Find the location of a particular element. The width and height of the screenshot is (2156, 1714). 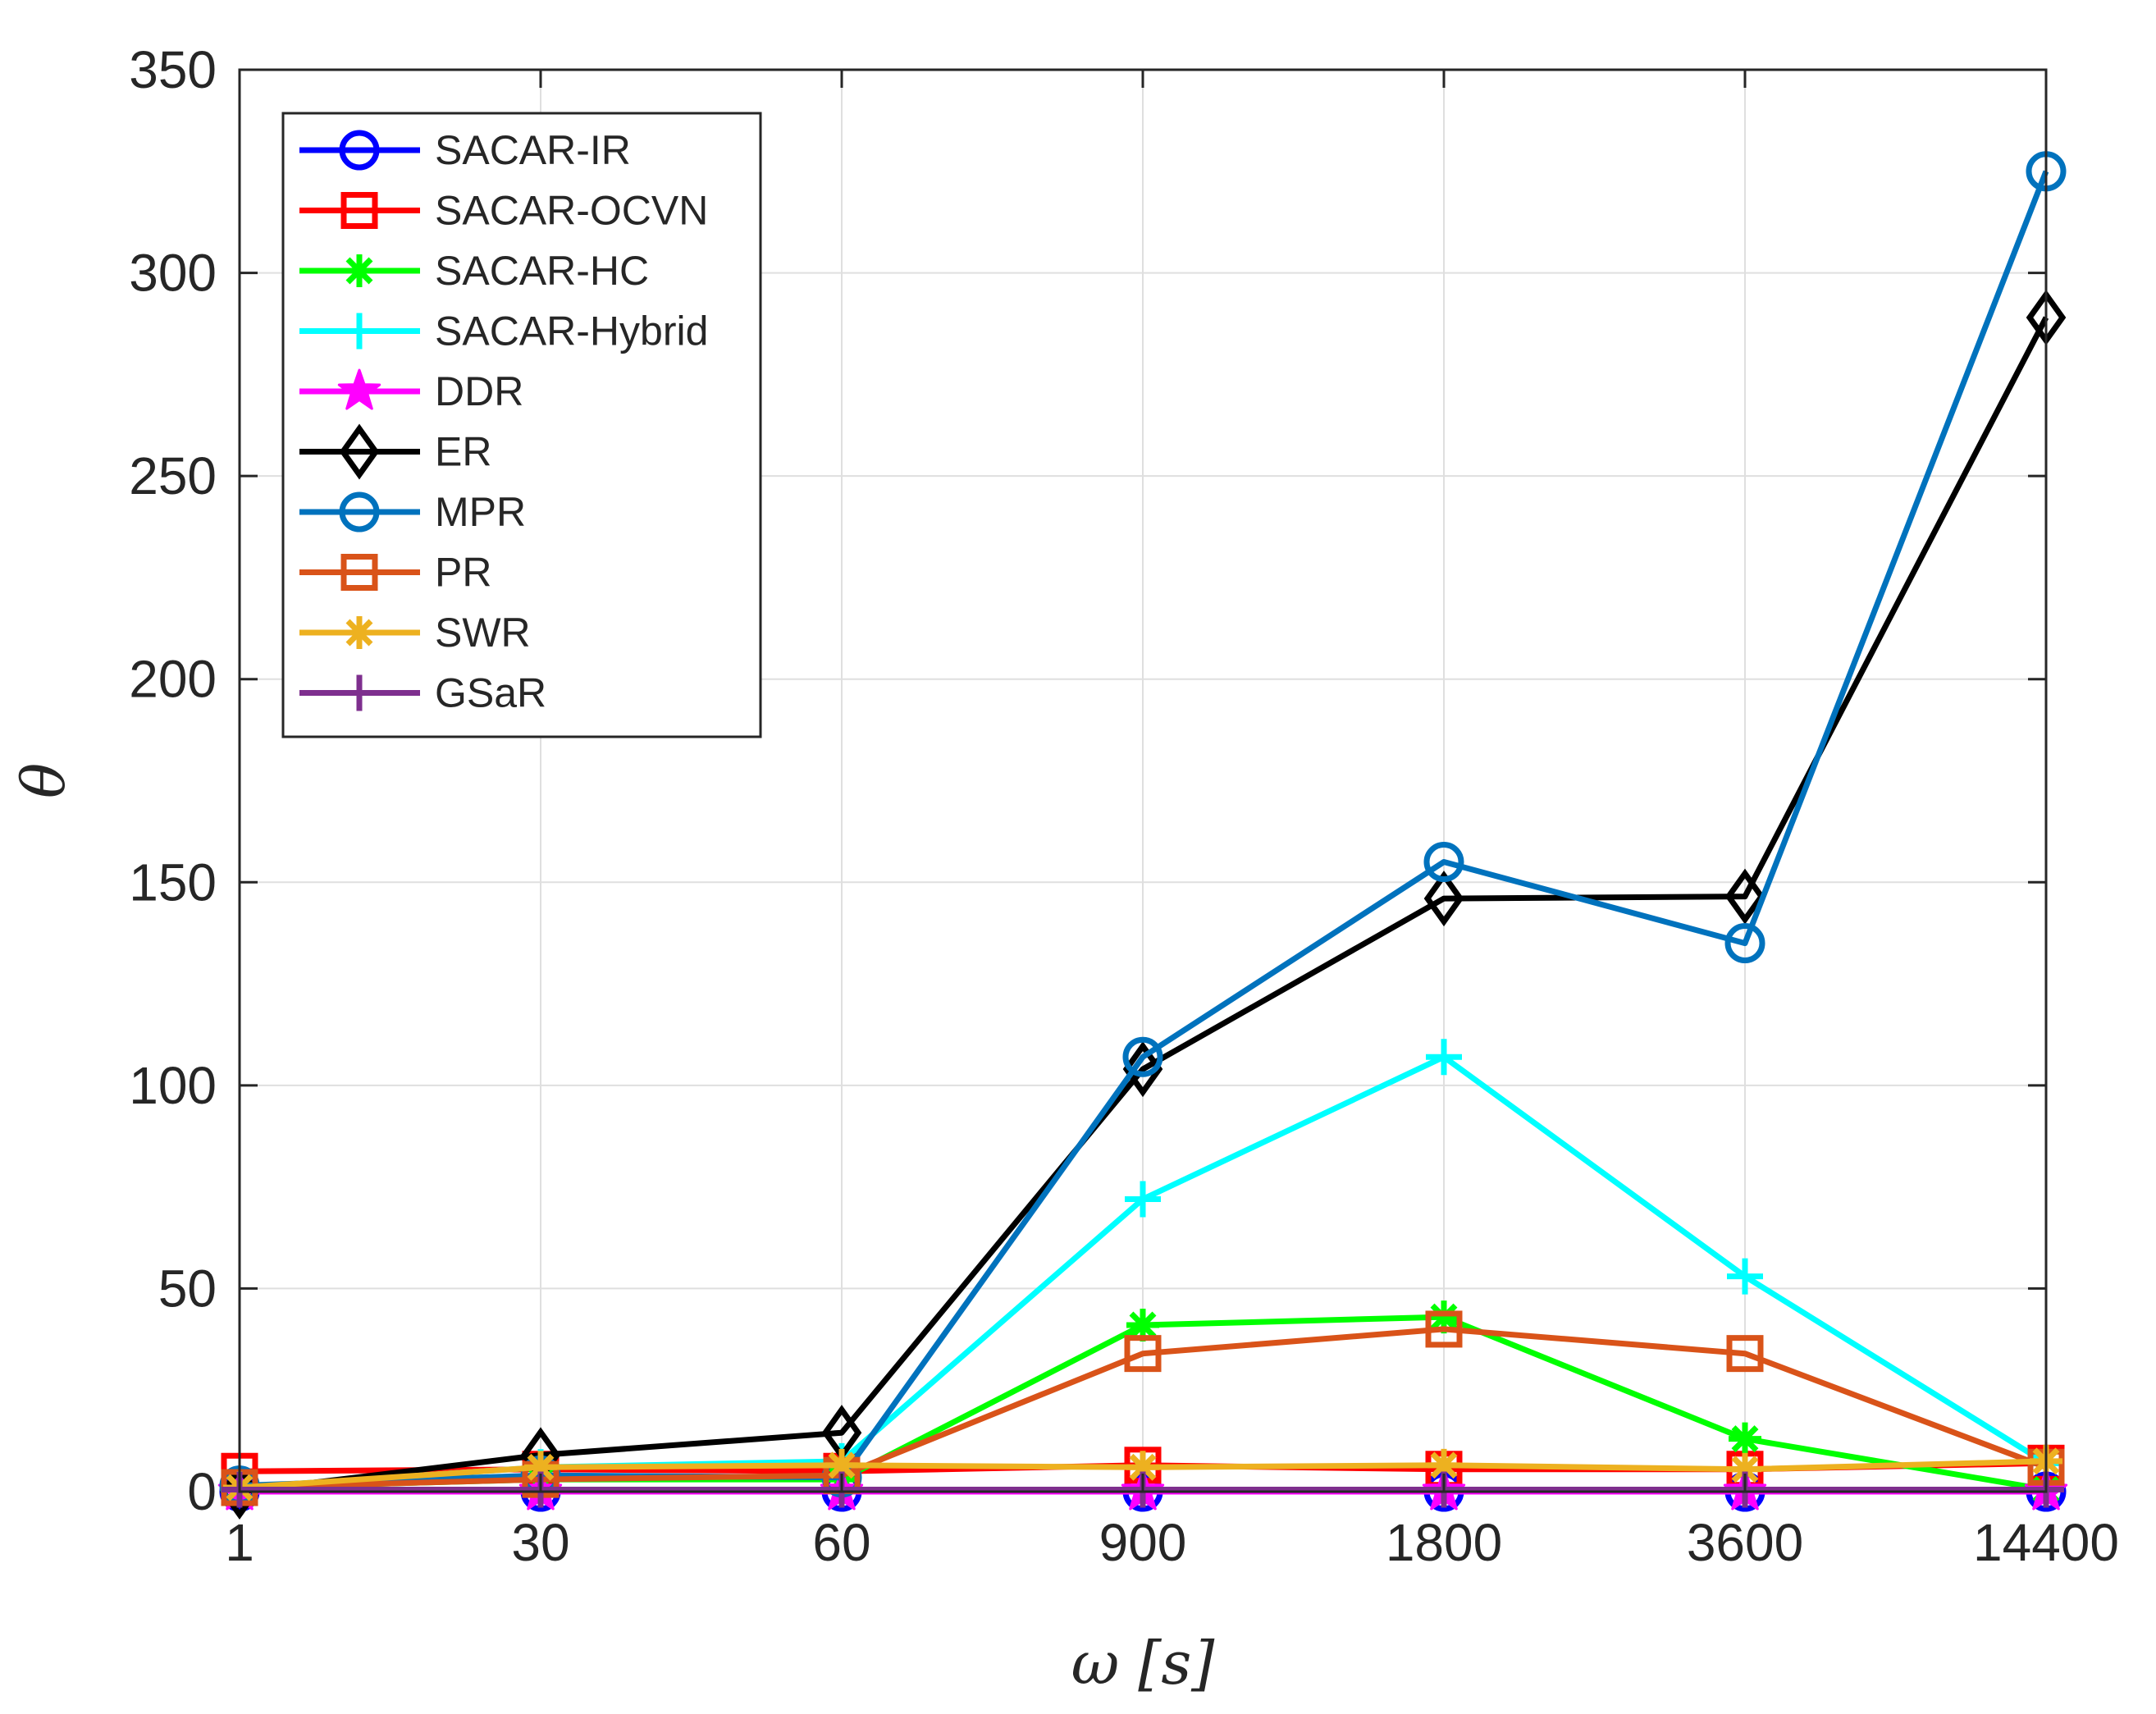

x-tick-label: 30 is located at coordinates (540, 1542).